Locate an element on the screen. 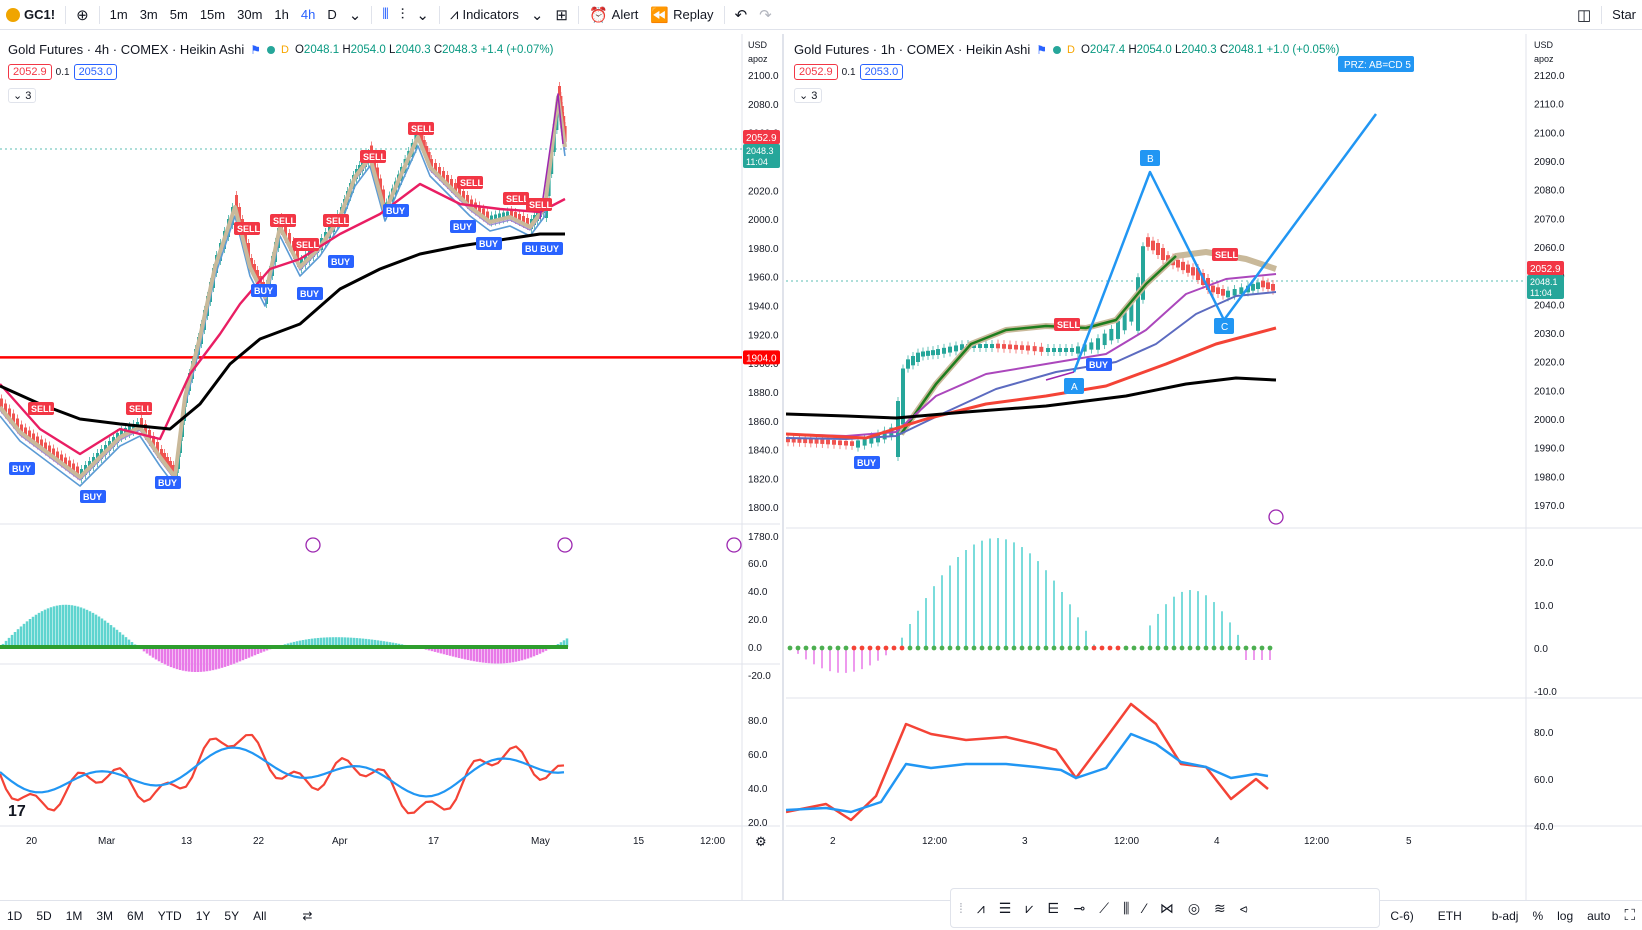 This screenshot has height=930, width=1642. range-1y: 1Y is located at coordinates (203, 915).